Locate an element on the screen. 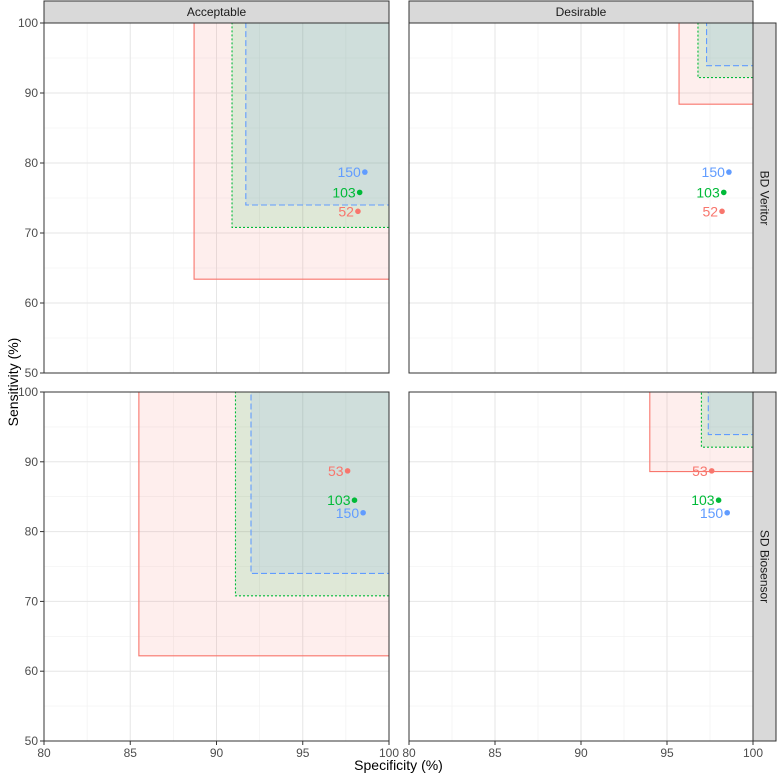 This screenshot has width=777, height=777. x-axis-title: Specificity (%) is located at coordinates (398, 765).